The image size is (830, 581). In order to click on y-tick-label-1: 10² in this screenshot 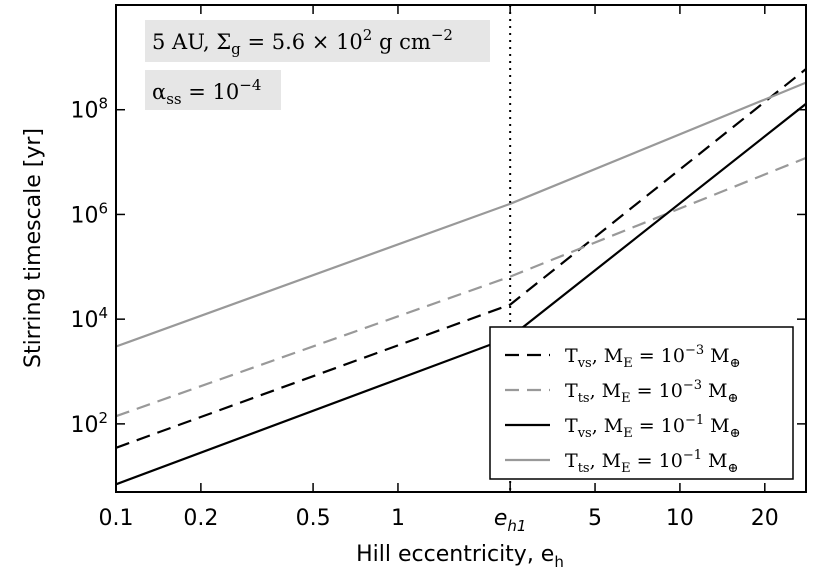, I will do `click(89, 423)`.